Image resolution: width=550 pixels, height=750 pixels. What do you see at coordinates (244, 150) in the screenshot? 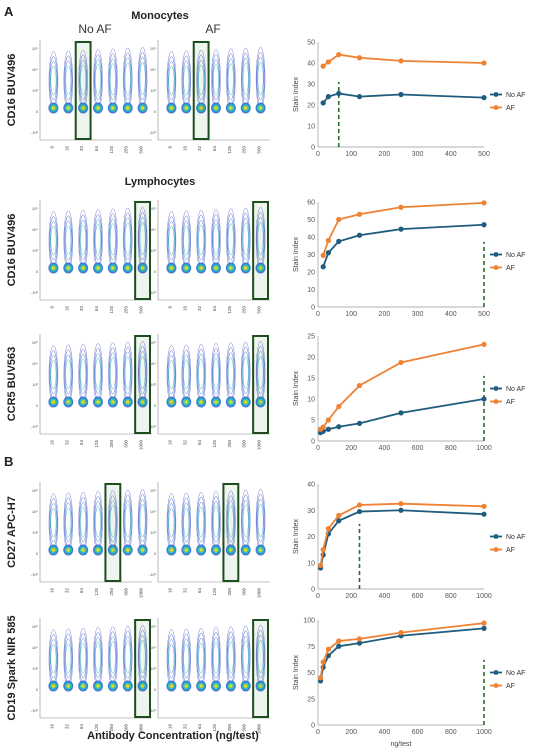
I see `concentration-tick-label: 250` at bounding box center [244, 150].